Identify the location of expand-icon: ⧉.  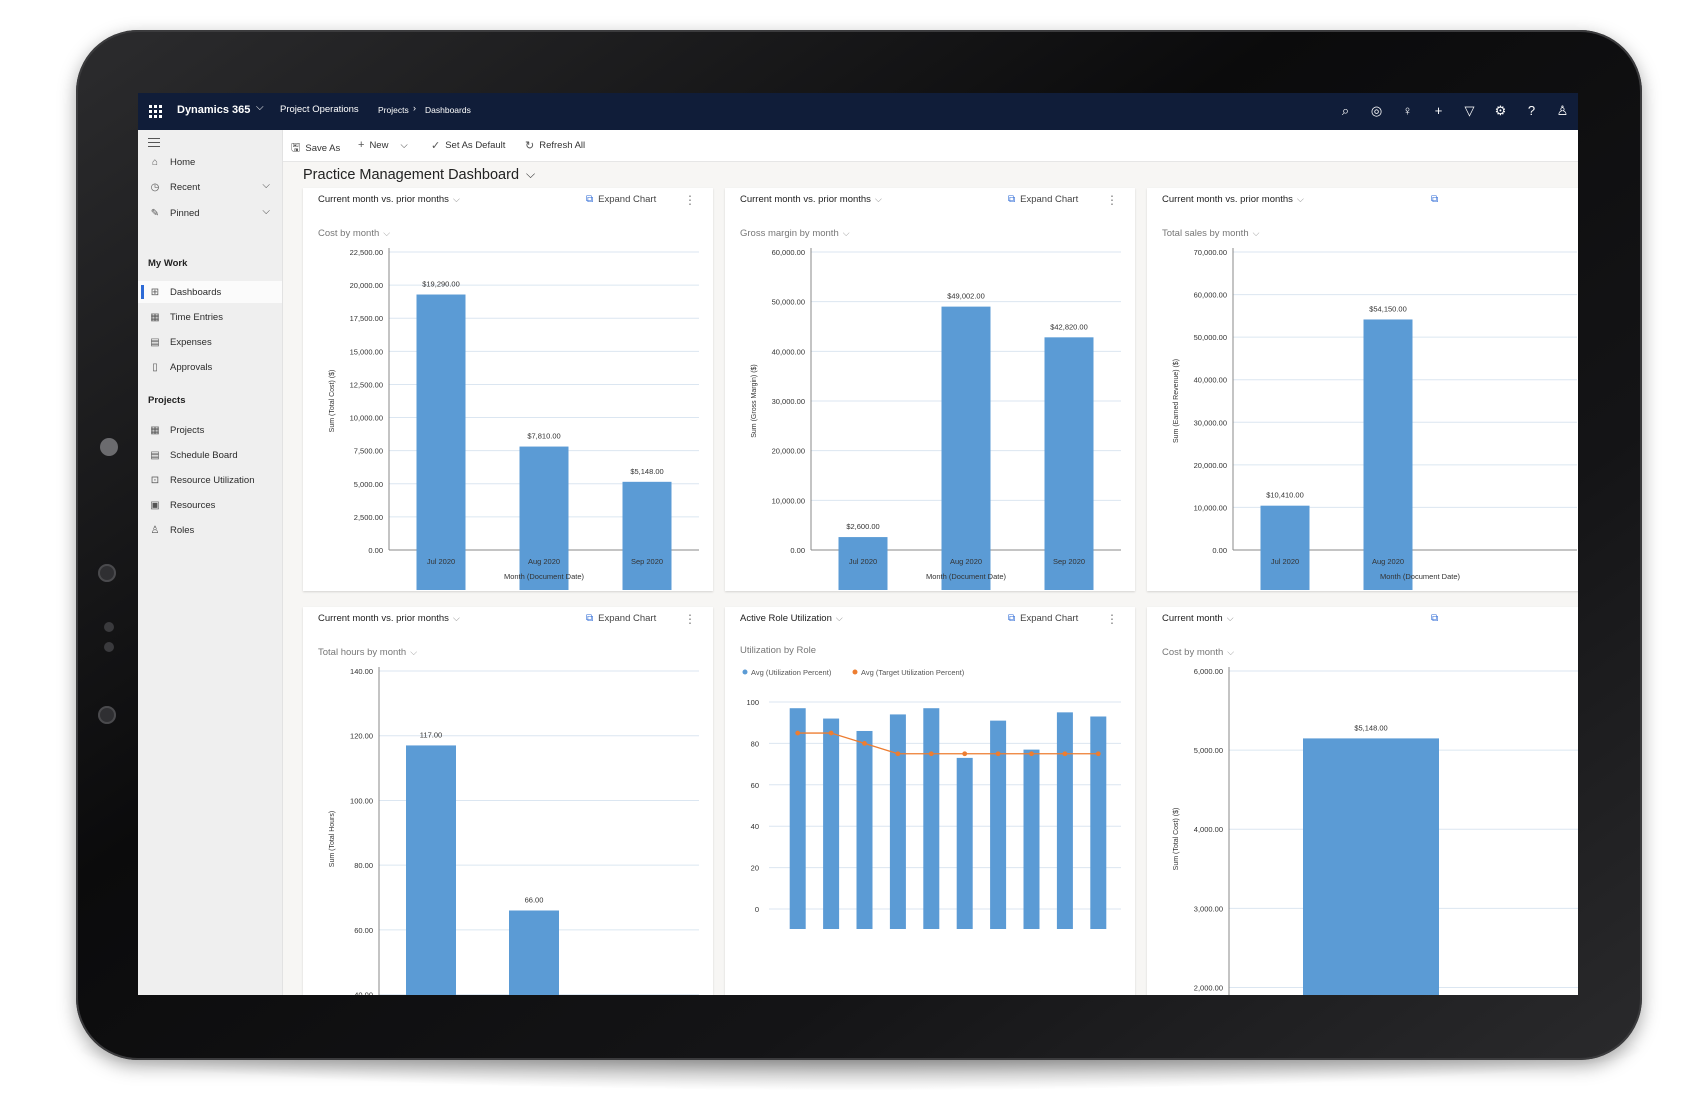
(1435, 618).